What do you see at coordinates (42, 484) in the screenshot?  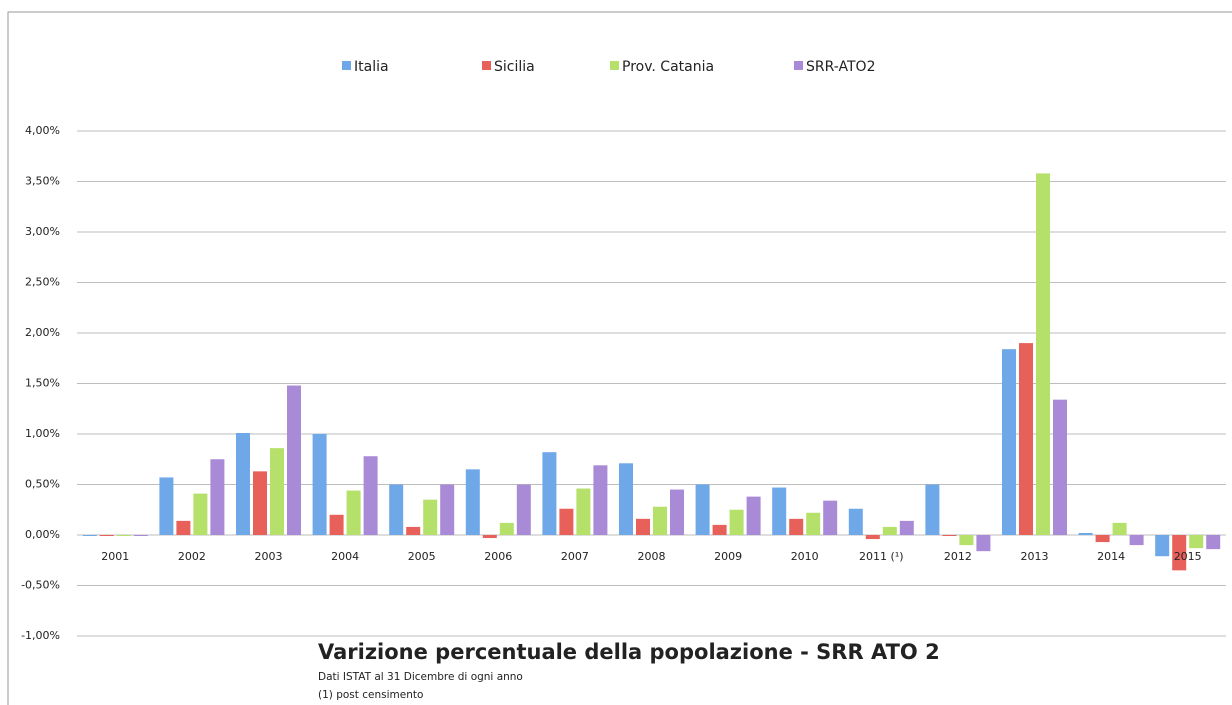 I see `y-tick-label: 0,50%` at bounding box center [42, 484].